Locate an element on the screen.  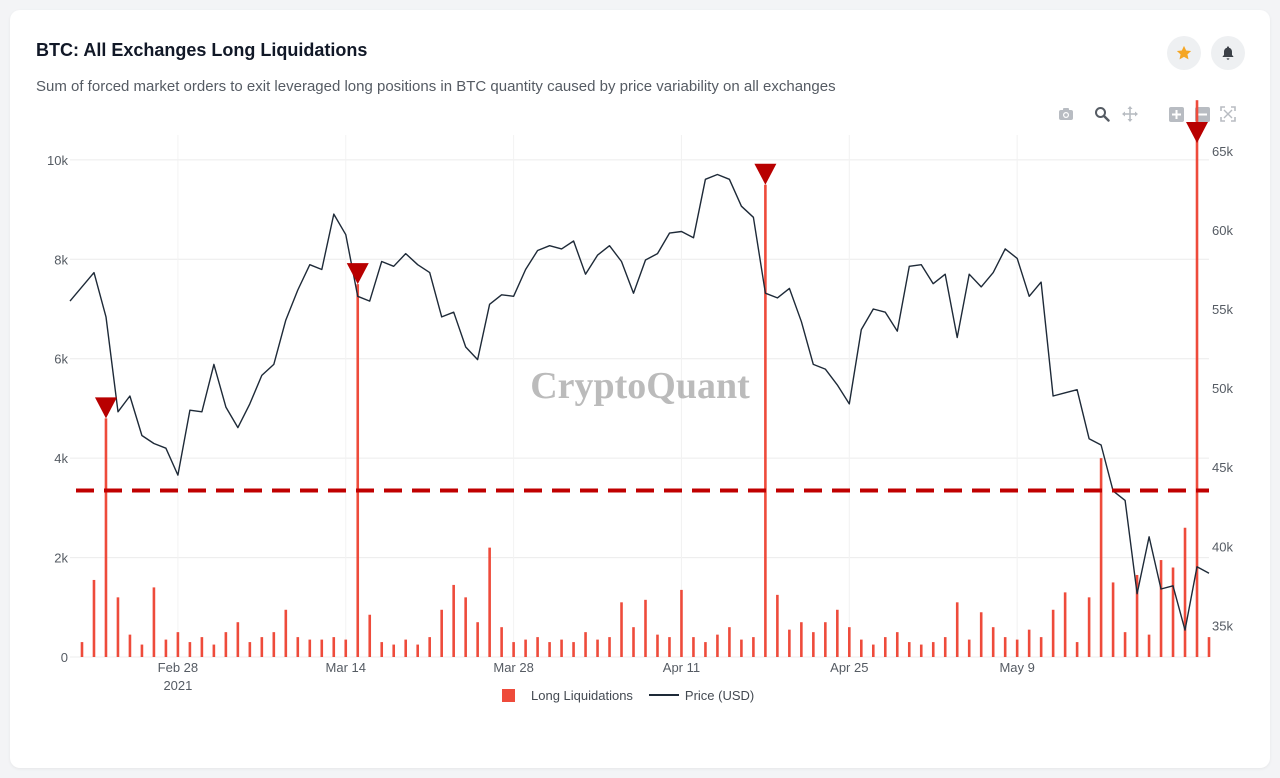
legend-label-price: Price (USD) is located at coordinates (719, 695).